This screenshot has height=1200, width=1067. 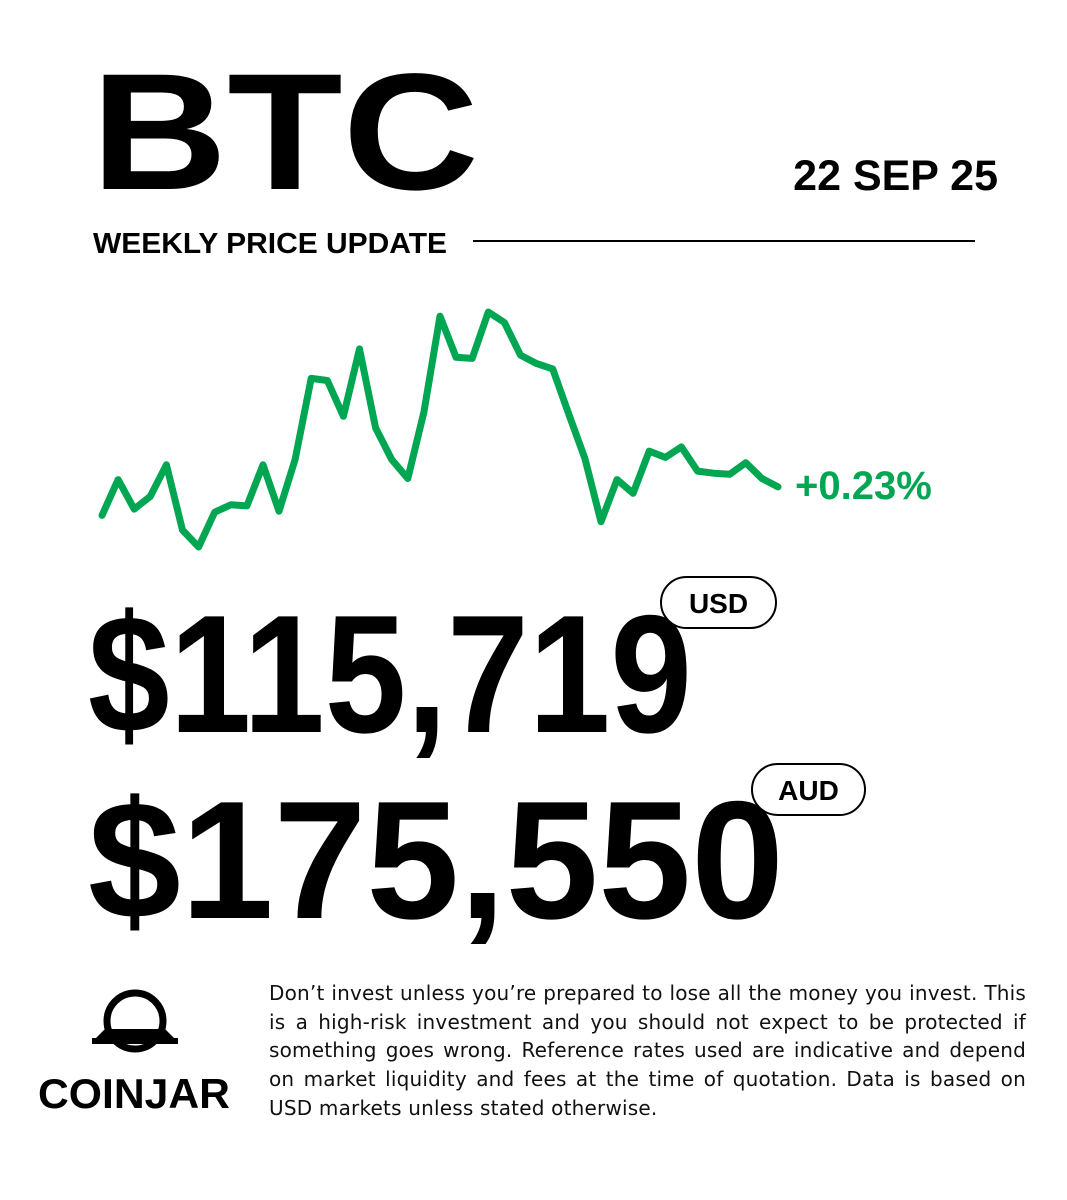 What do you see at coordinates (895, 176) in the screenshot?
I see `date: 22 SEP 25` at bounding box center [895, 176].